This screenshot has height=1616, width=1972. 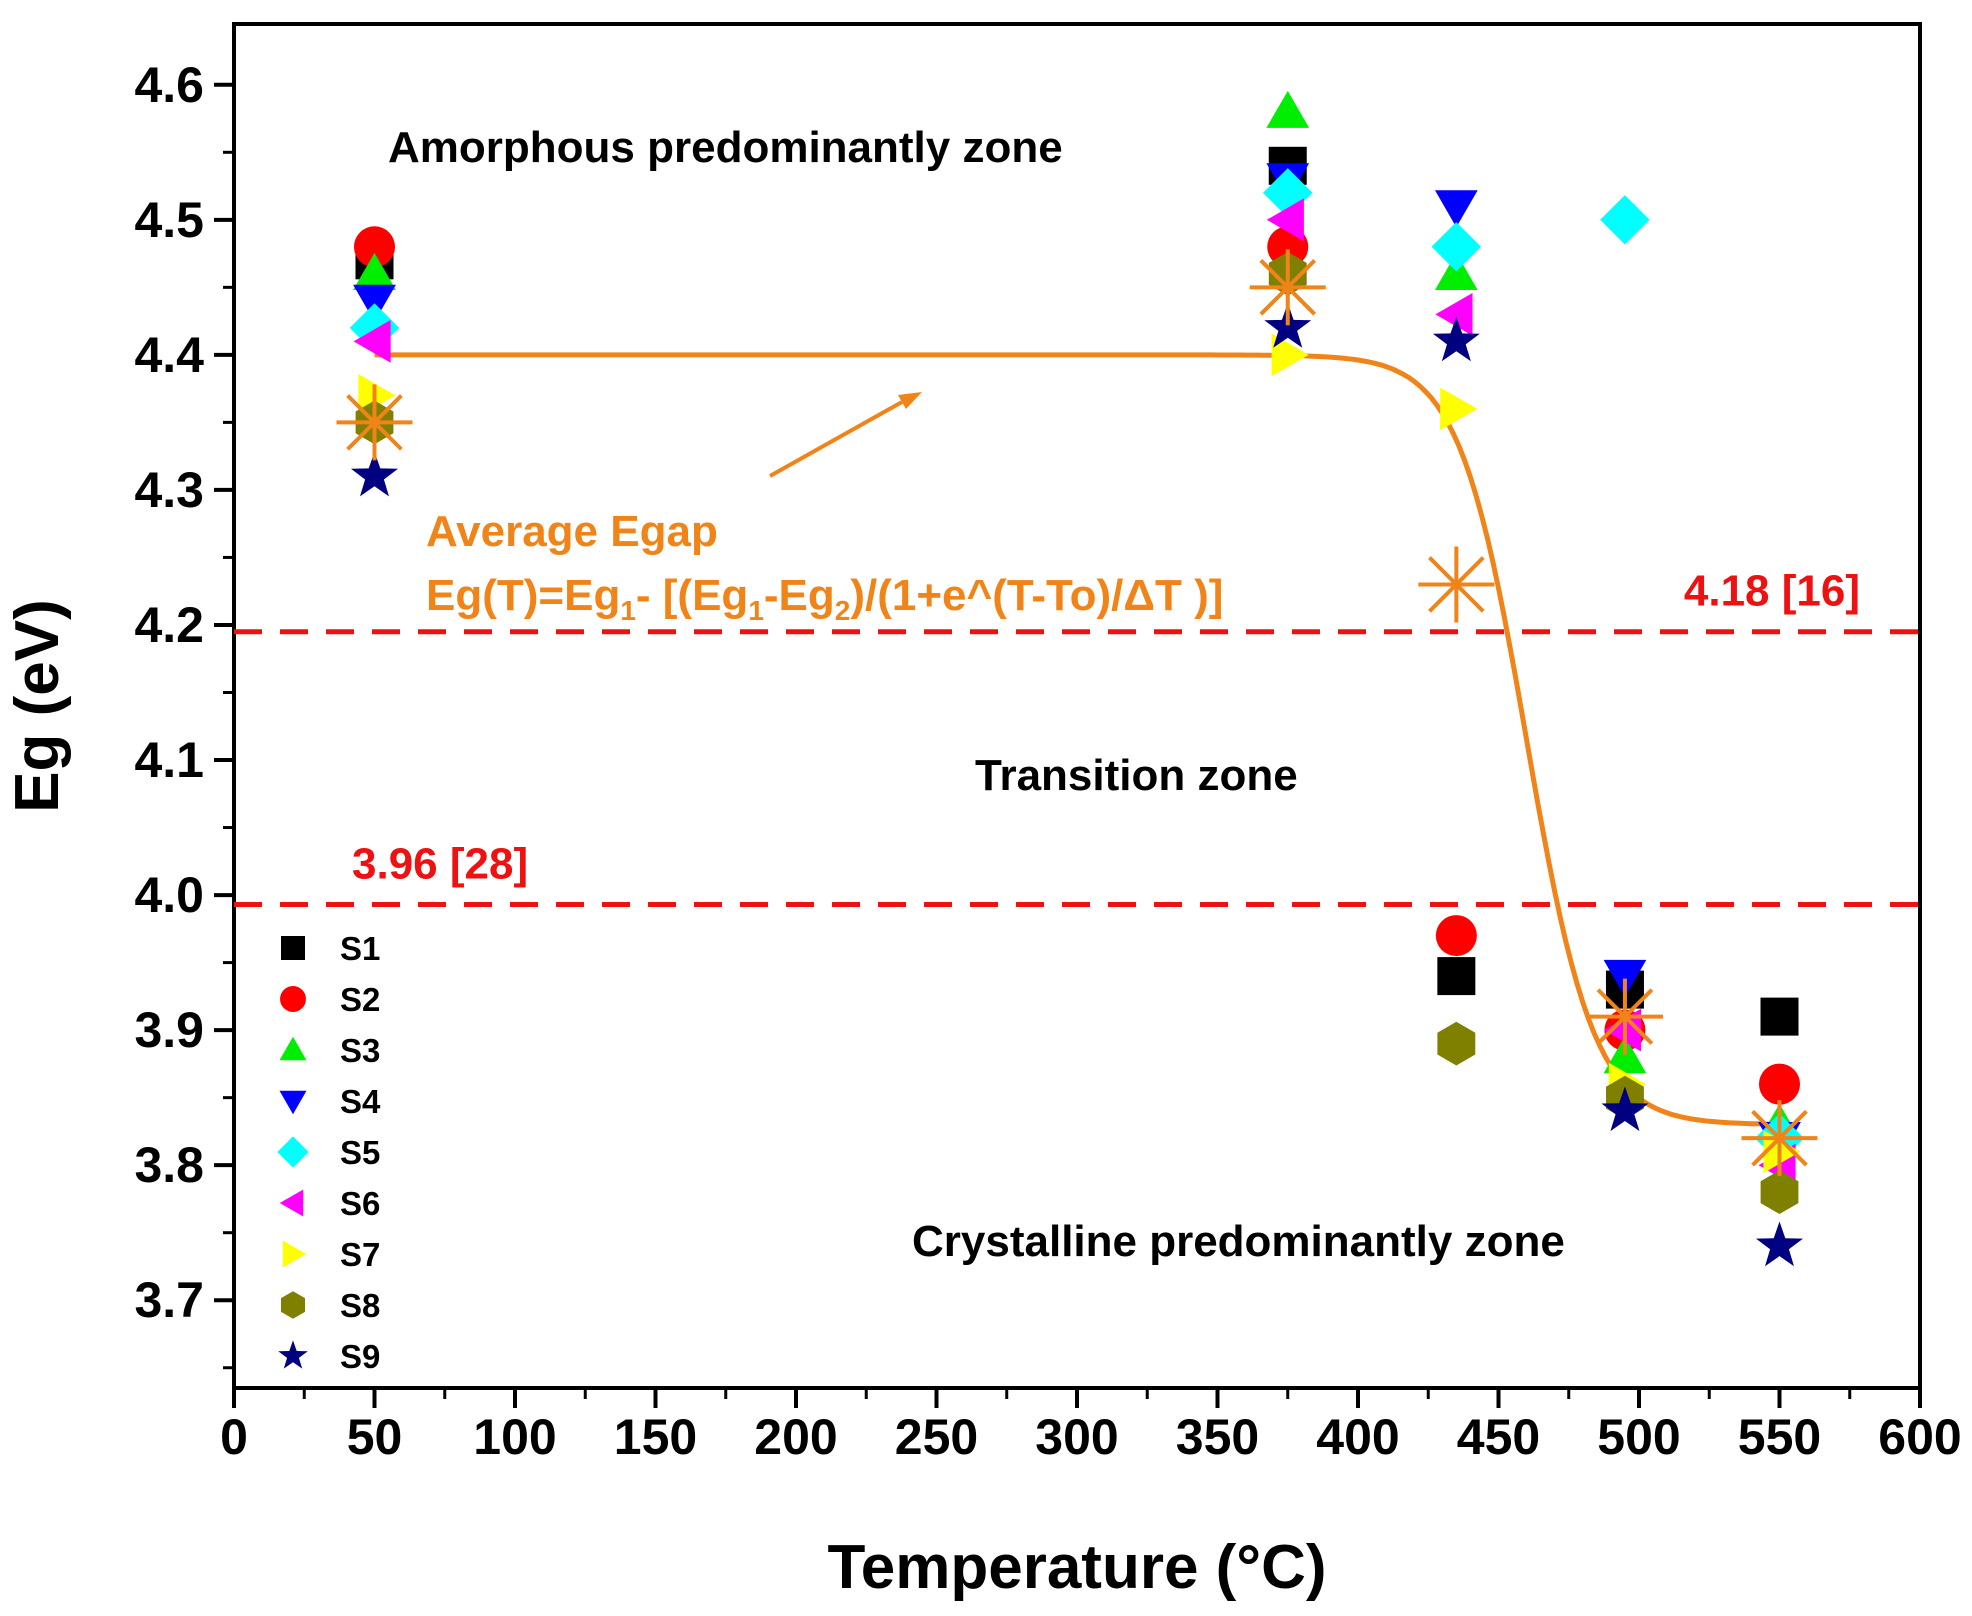 I want to click on y-tick-label: 4.6, so click(x=169, y=85).